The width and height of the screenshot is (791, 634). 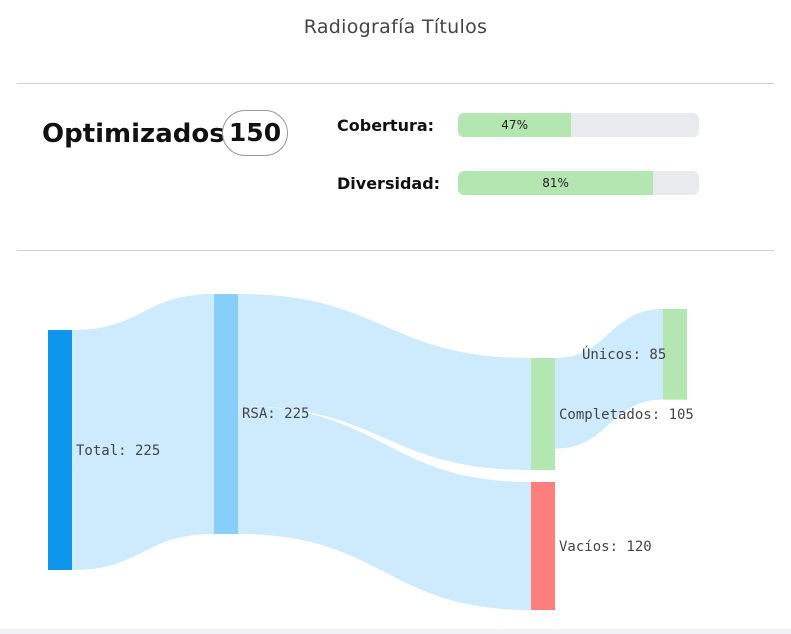 I want to click on middle-divider, so click(x=395, y=250).